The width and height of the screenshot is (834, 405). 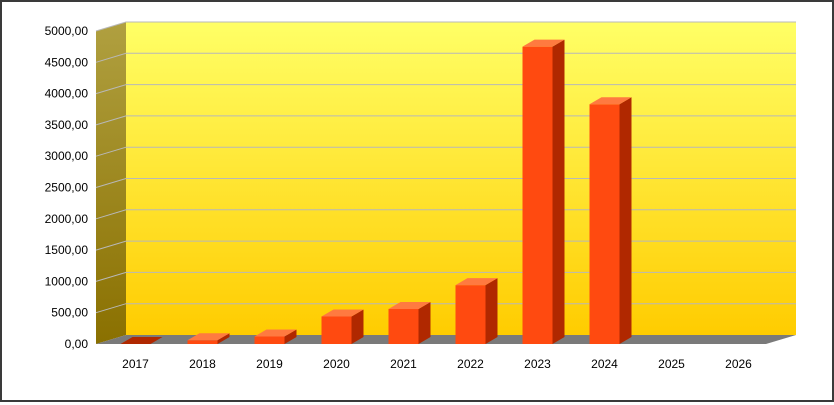 What do you see at coordinates (141, 340) in the screenshot?
I see `bar-2017` at bounding box center [141, 340].